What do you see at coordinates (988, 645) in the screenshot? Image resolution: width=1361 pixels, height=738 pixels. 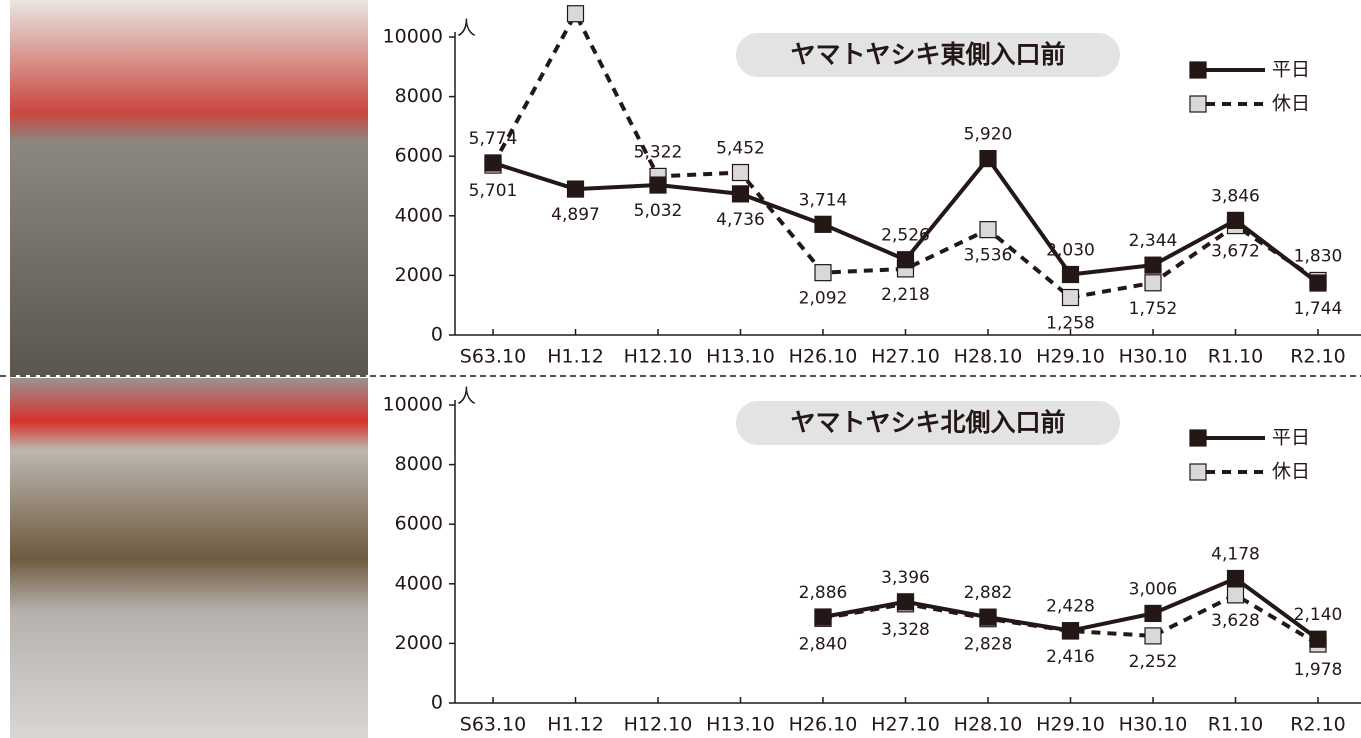 I see `value-label: 2,828` at bounding box center [988, 645].